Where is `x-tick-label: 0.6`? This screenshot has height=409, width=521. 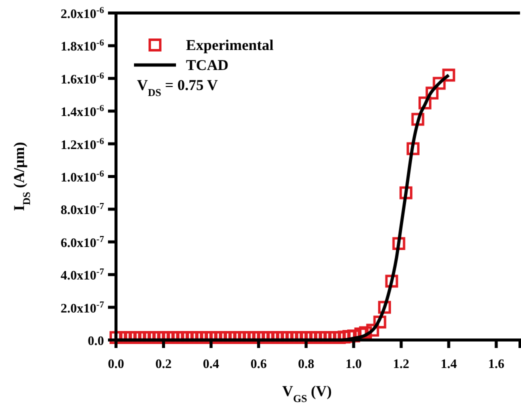
x-tick-label: 0.6 is located at coordinates (259, 363).